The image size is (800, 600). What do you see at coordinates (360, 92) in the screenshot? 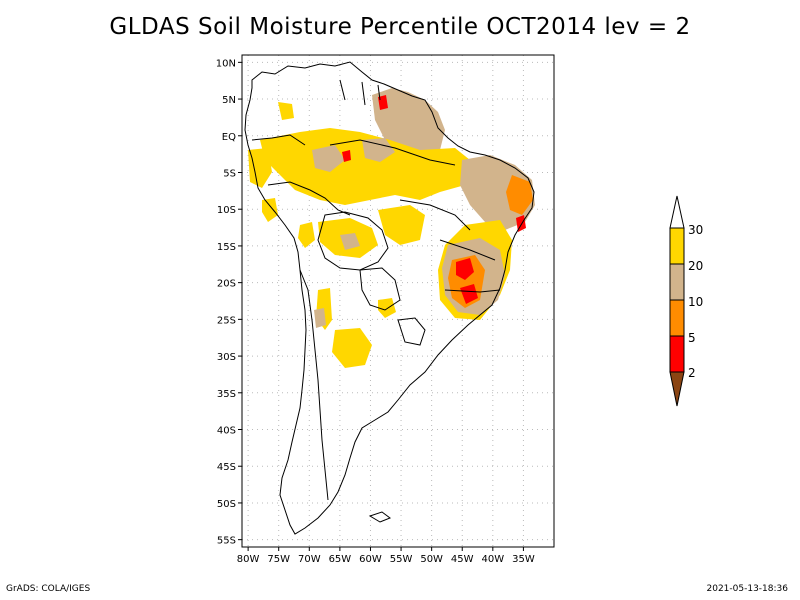
I see `border-guianas` at bounding box center [360, 92].